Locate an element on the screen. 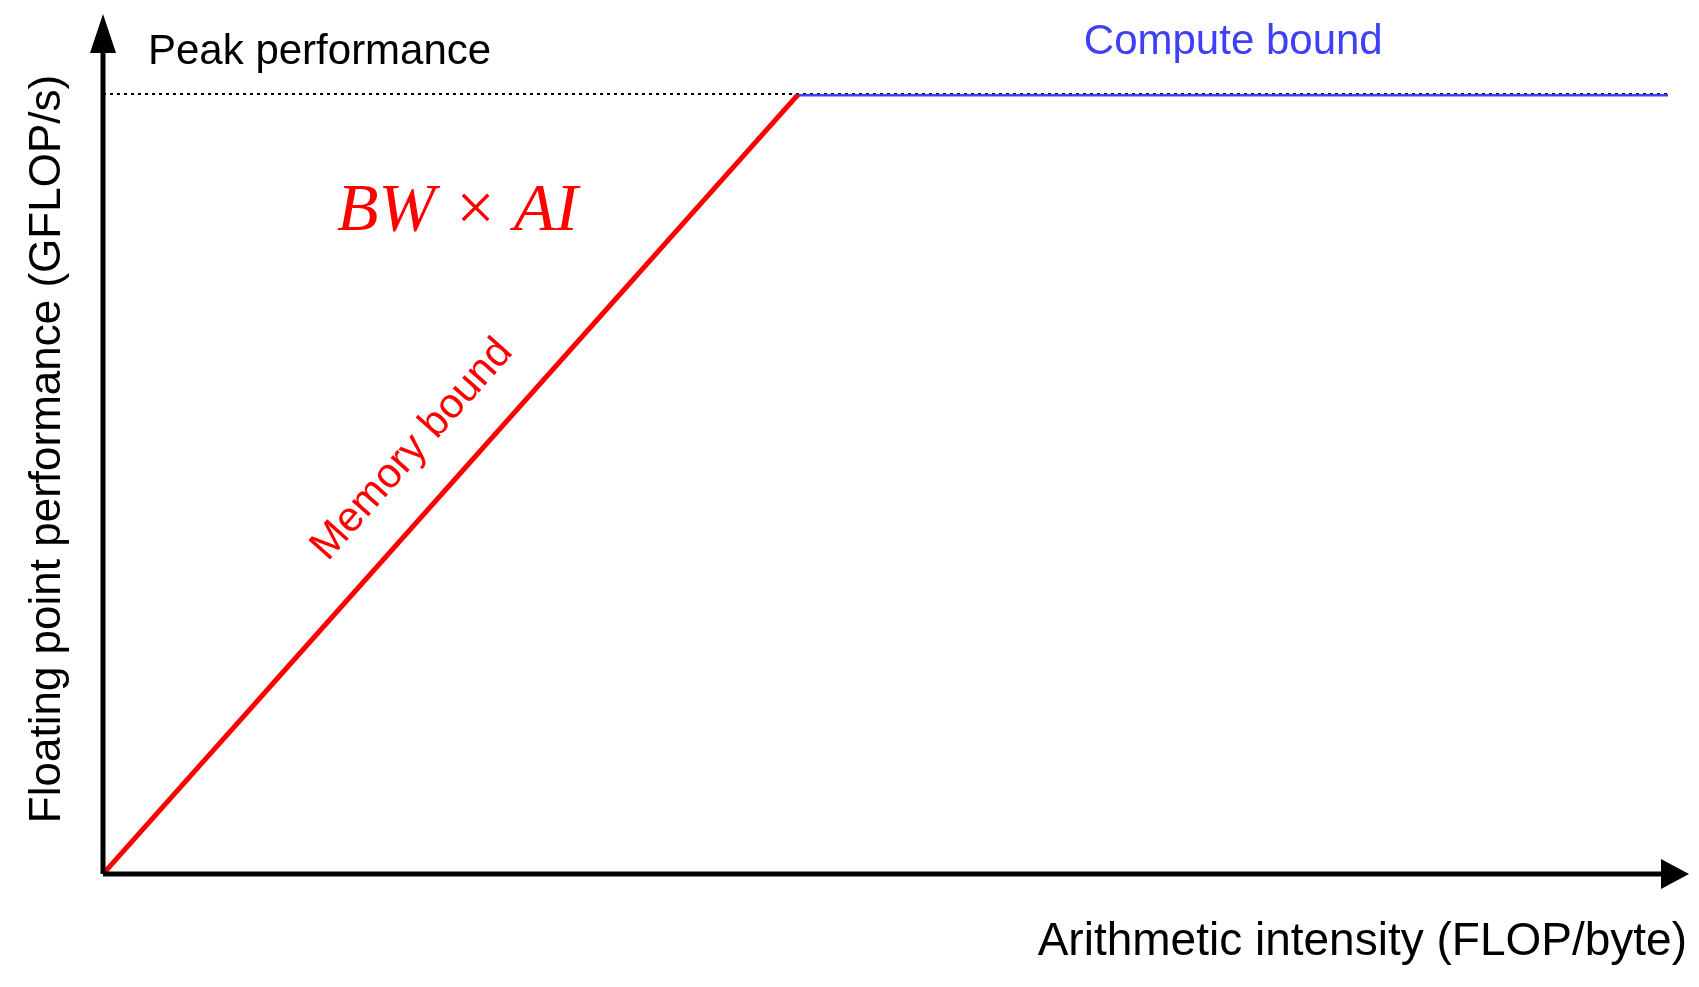  annotation: BW × AI is located at coordinates (459, 207).